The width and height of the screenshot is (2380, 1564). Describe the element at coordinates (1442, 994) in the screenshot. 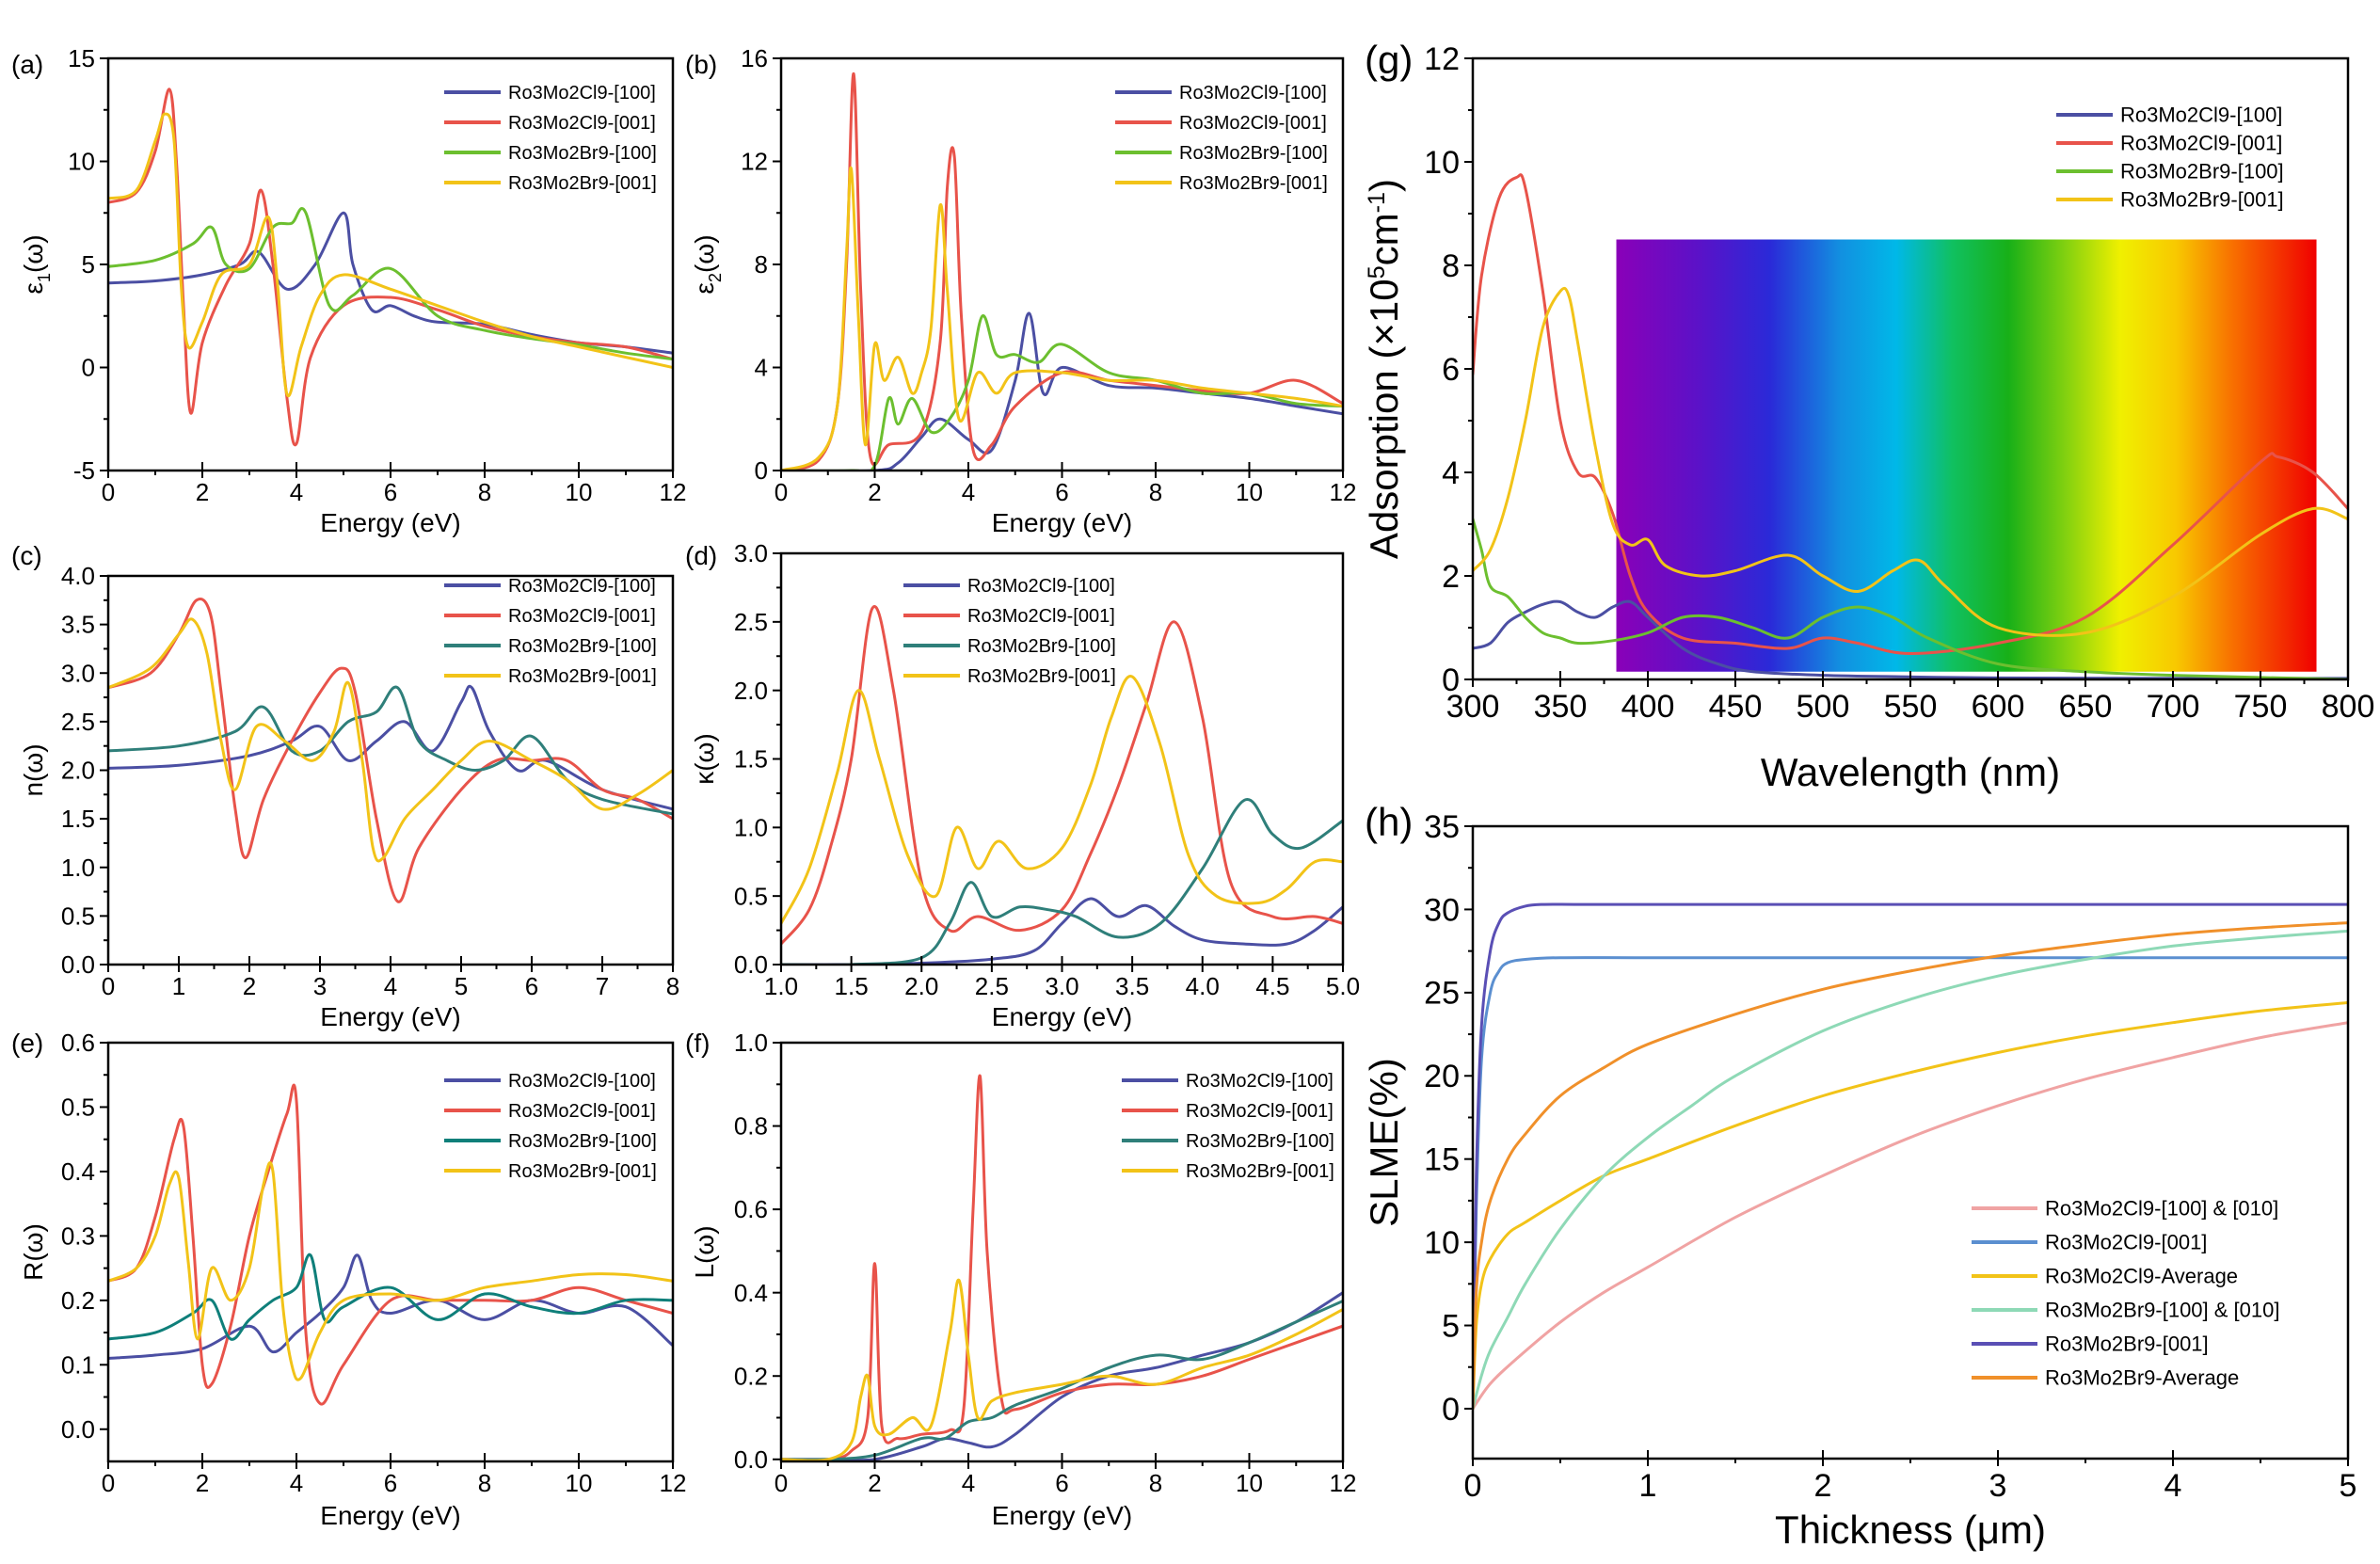

I see `y-tick-label: 25` at that location.